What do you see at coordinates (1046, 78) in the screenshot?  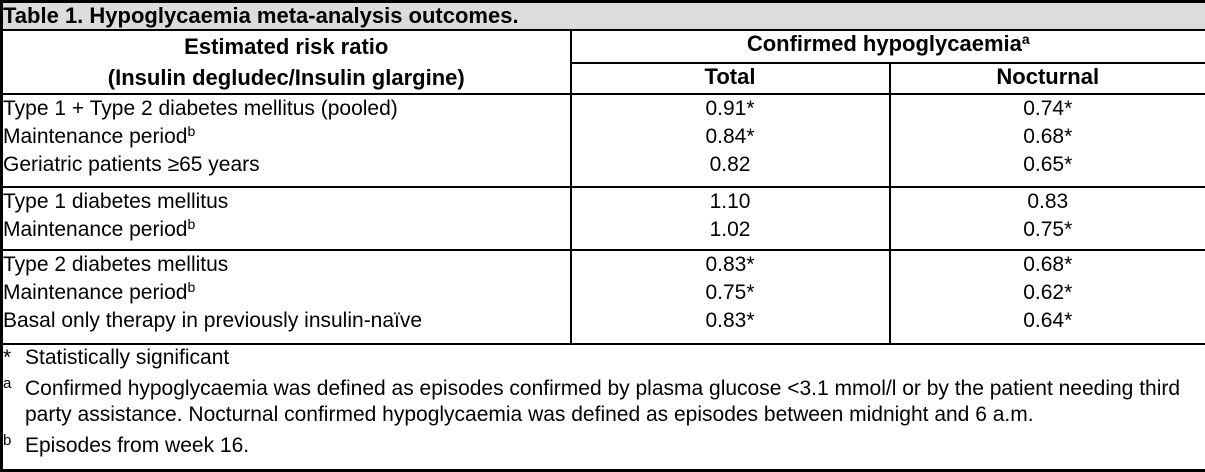 I see `header-nocturnal: Nocturnal` at bounding box center [1046, 78].